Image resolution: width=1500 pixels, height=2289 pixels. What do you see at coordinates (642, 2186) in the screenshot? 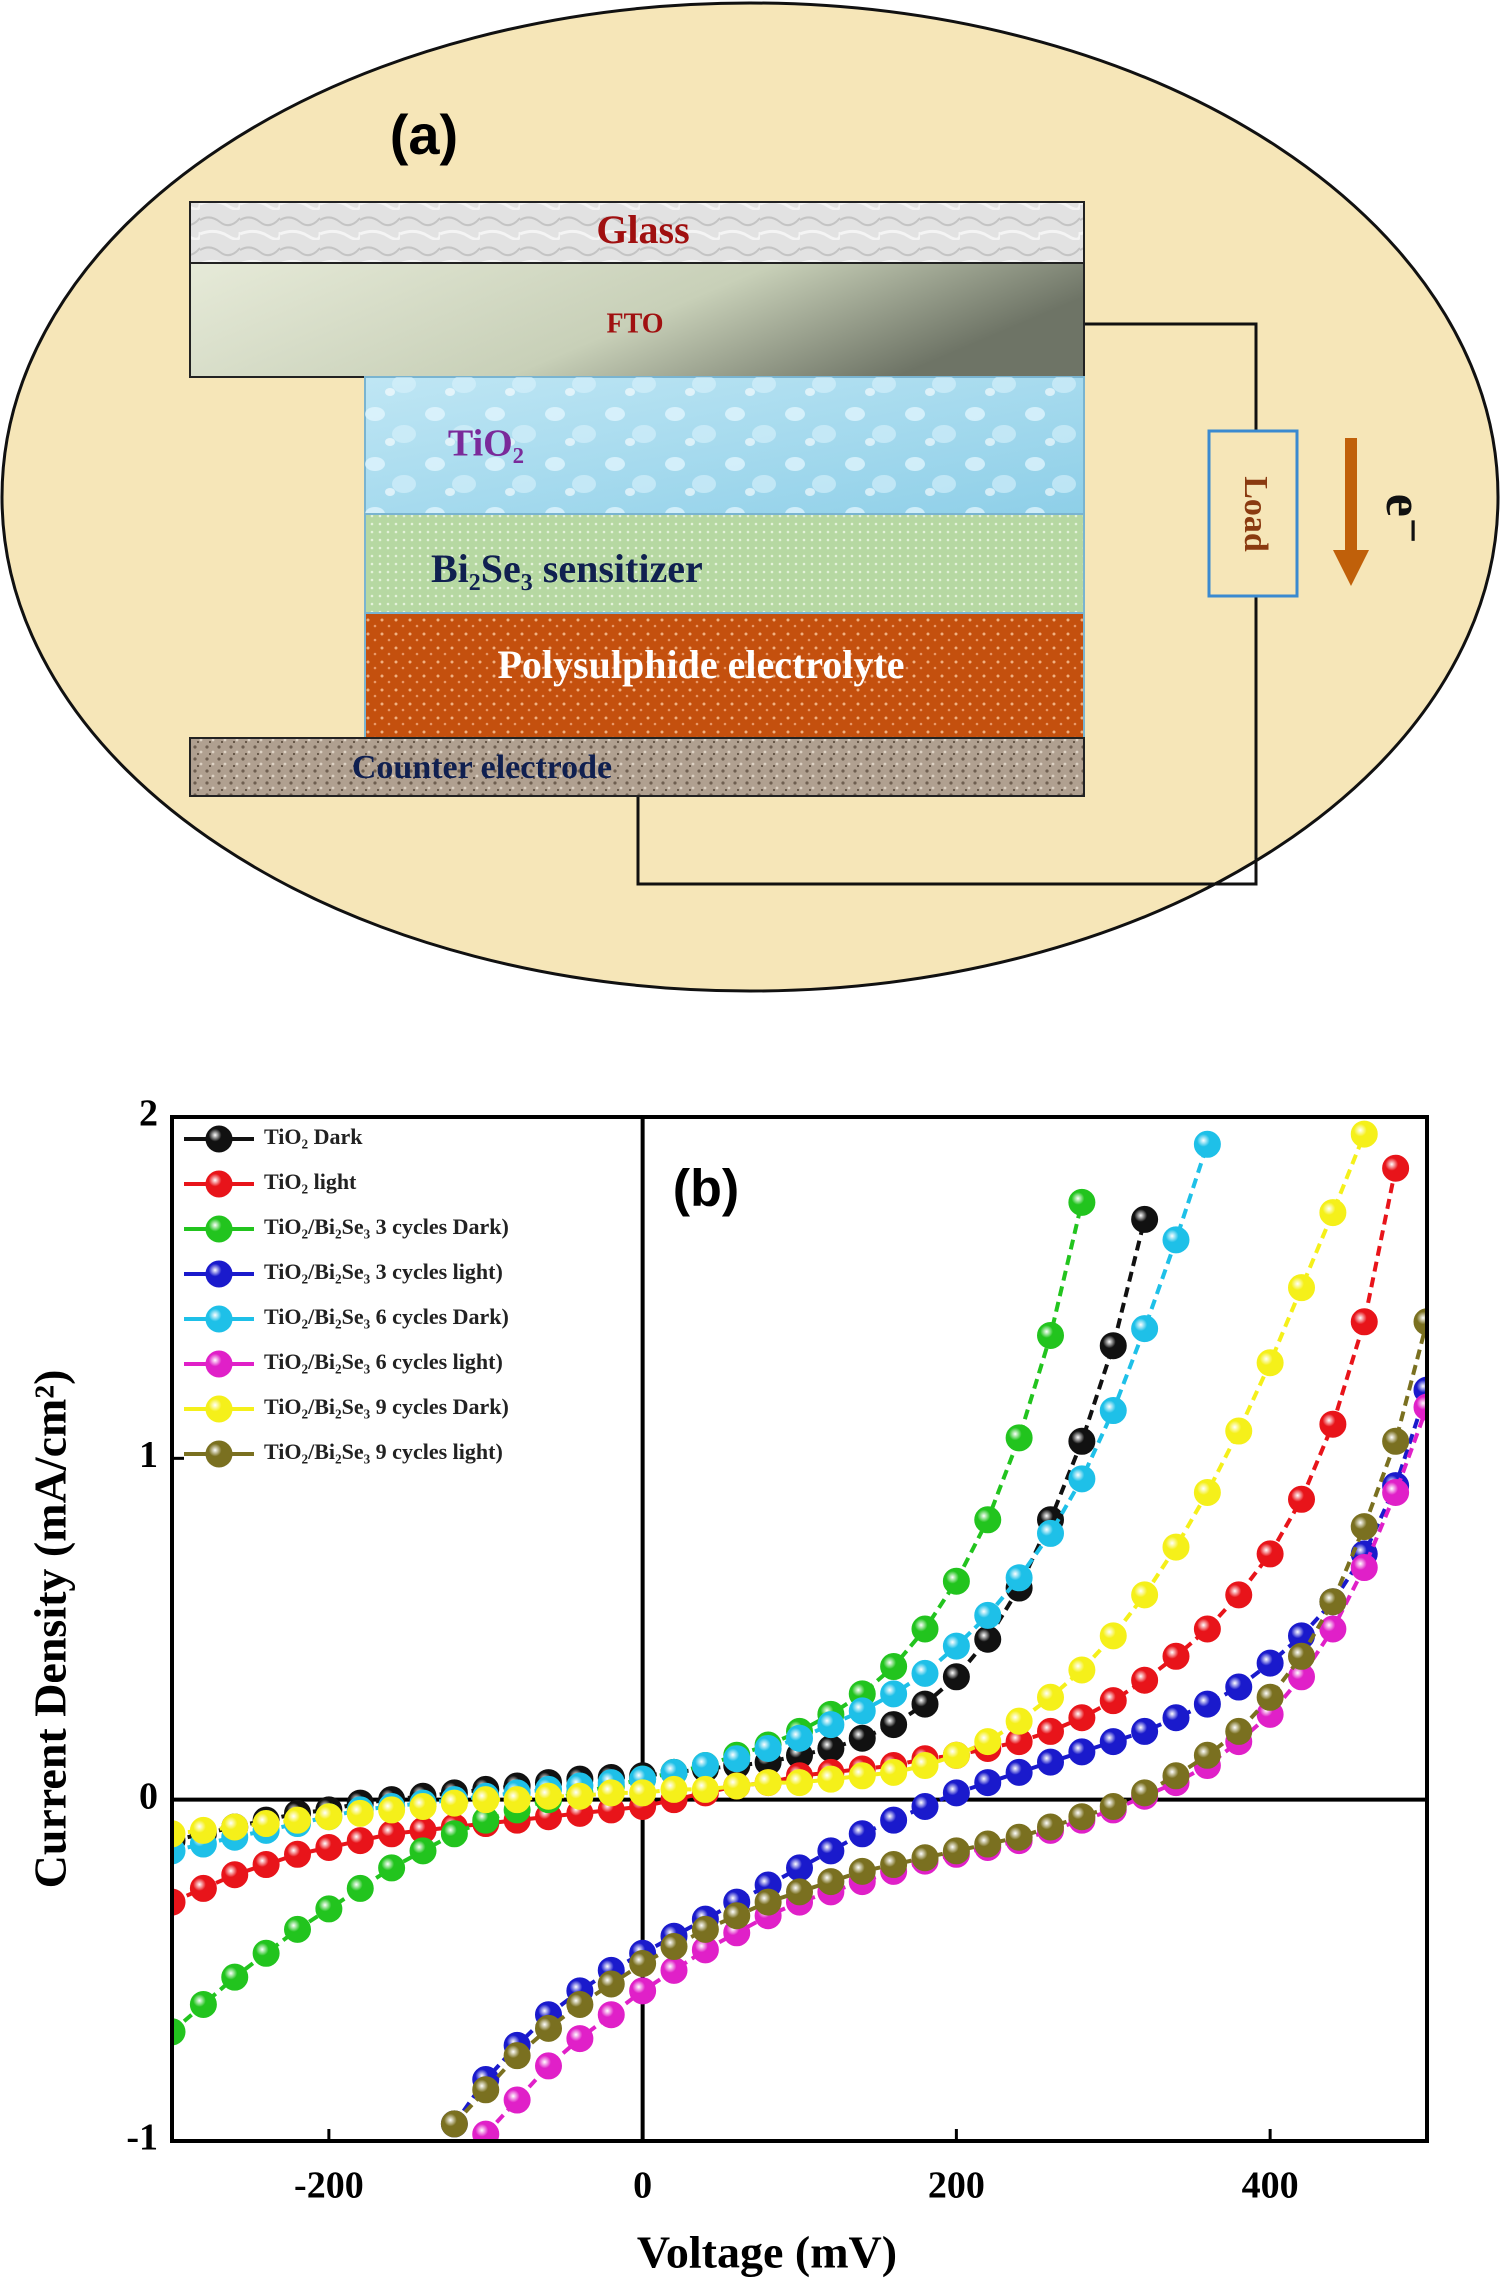
I see `x-tick-label: 0` at bounding box center [642, 2186].